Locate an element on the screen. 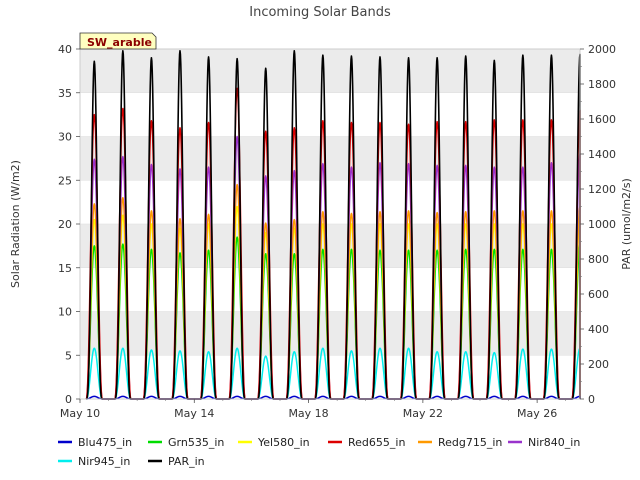 The width and height of the screenshot is (640, 480). y-tick-label: 15 is located at coordinates (65, 268).